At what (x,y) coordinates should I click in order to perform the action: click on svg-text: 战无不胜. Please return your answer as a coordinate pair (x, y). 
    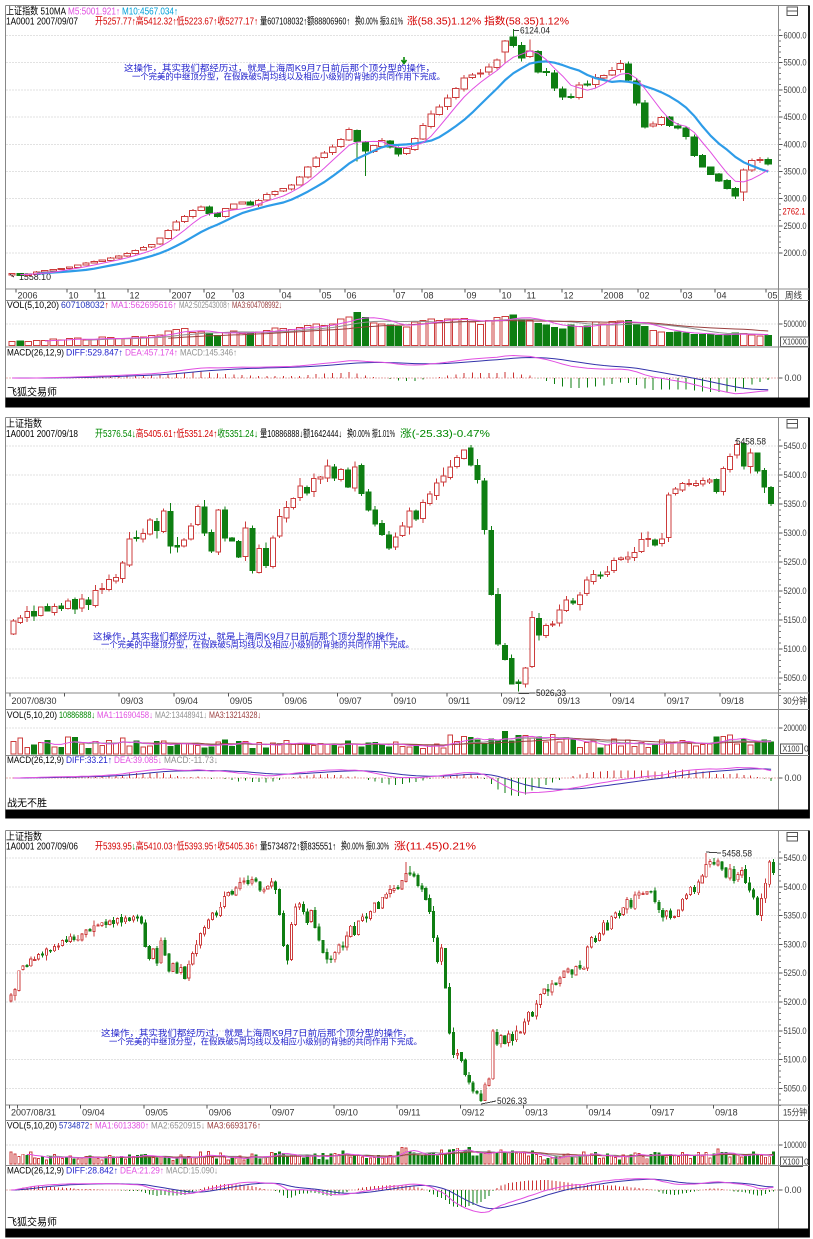
    Looking at the image, I should click on (27, 804).